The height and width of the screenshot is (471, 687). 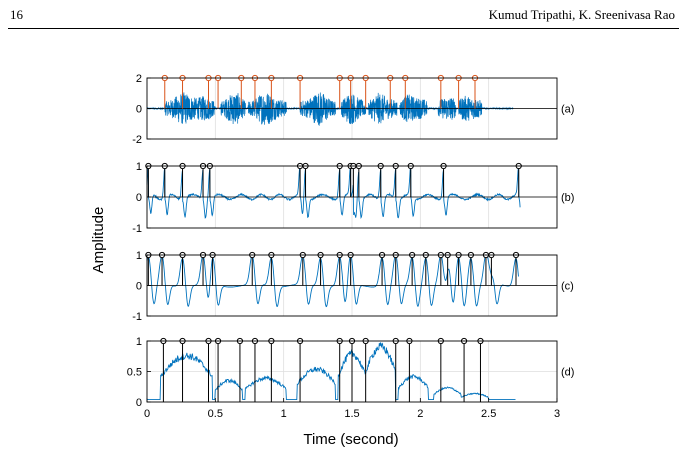 What do you see at coordinates (420, 414) in the screenshot?
I see `x-tick-label: 2` at bounding box center [420, 414].